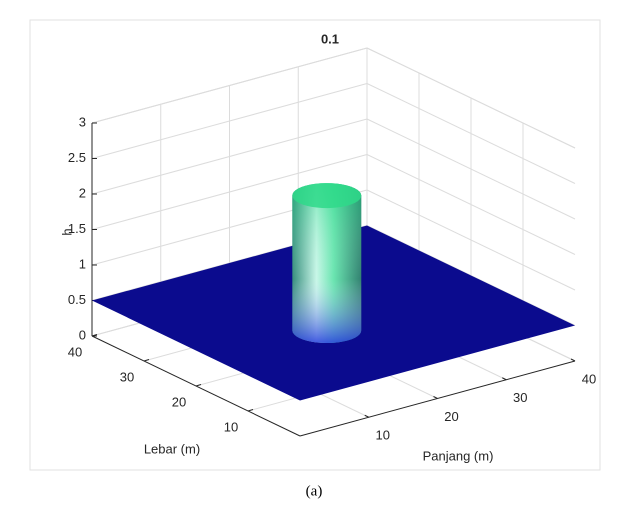 Image resolution: width=629 pixels, height=522 pixels. Describe the element at coordinates (458, 455) in the screenshot. I see `x-axis-label: Panjang (m)` at that location.